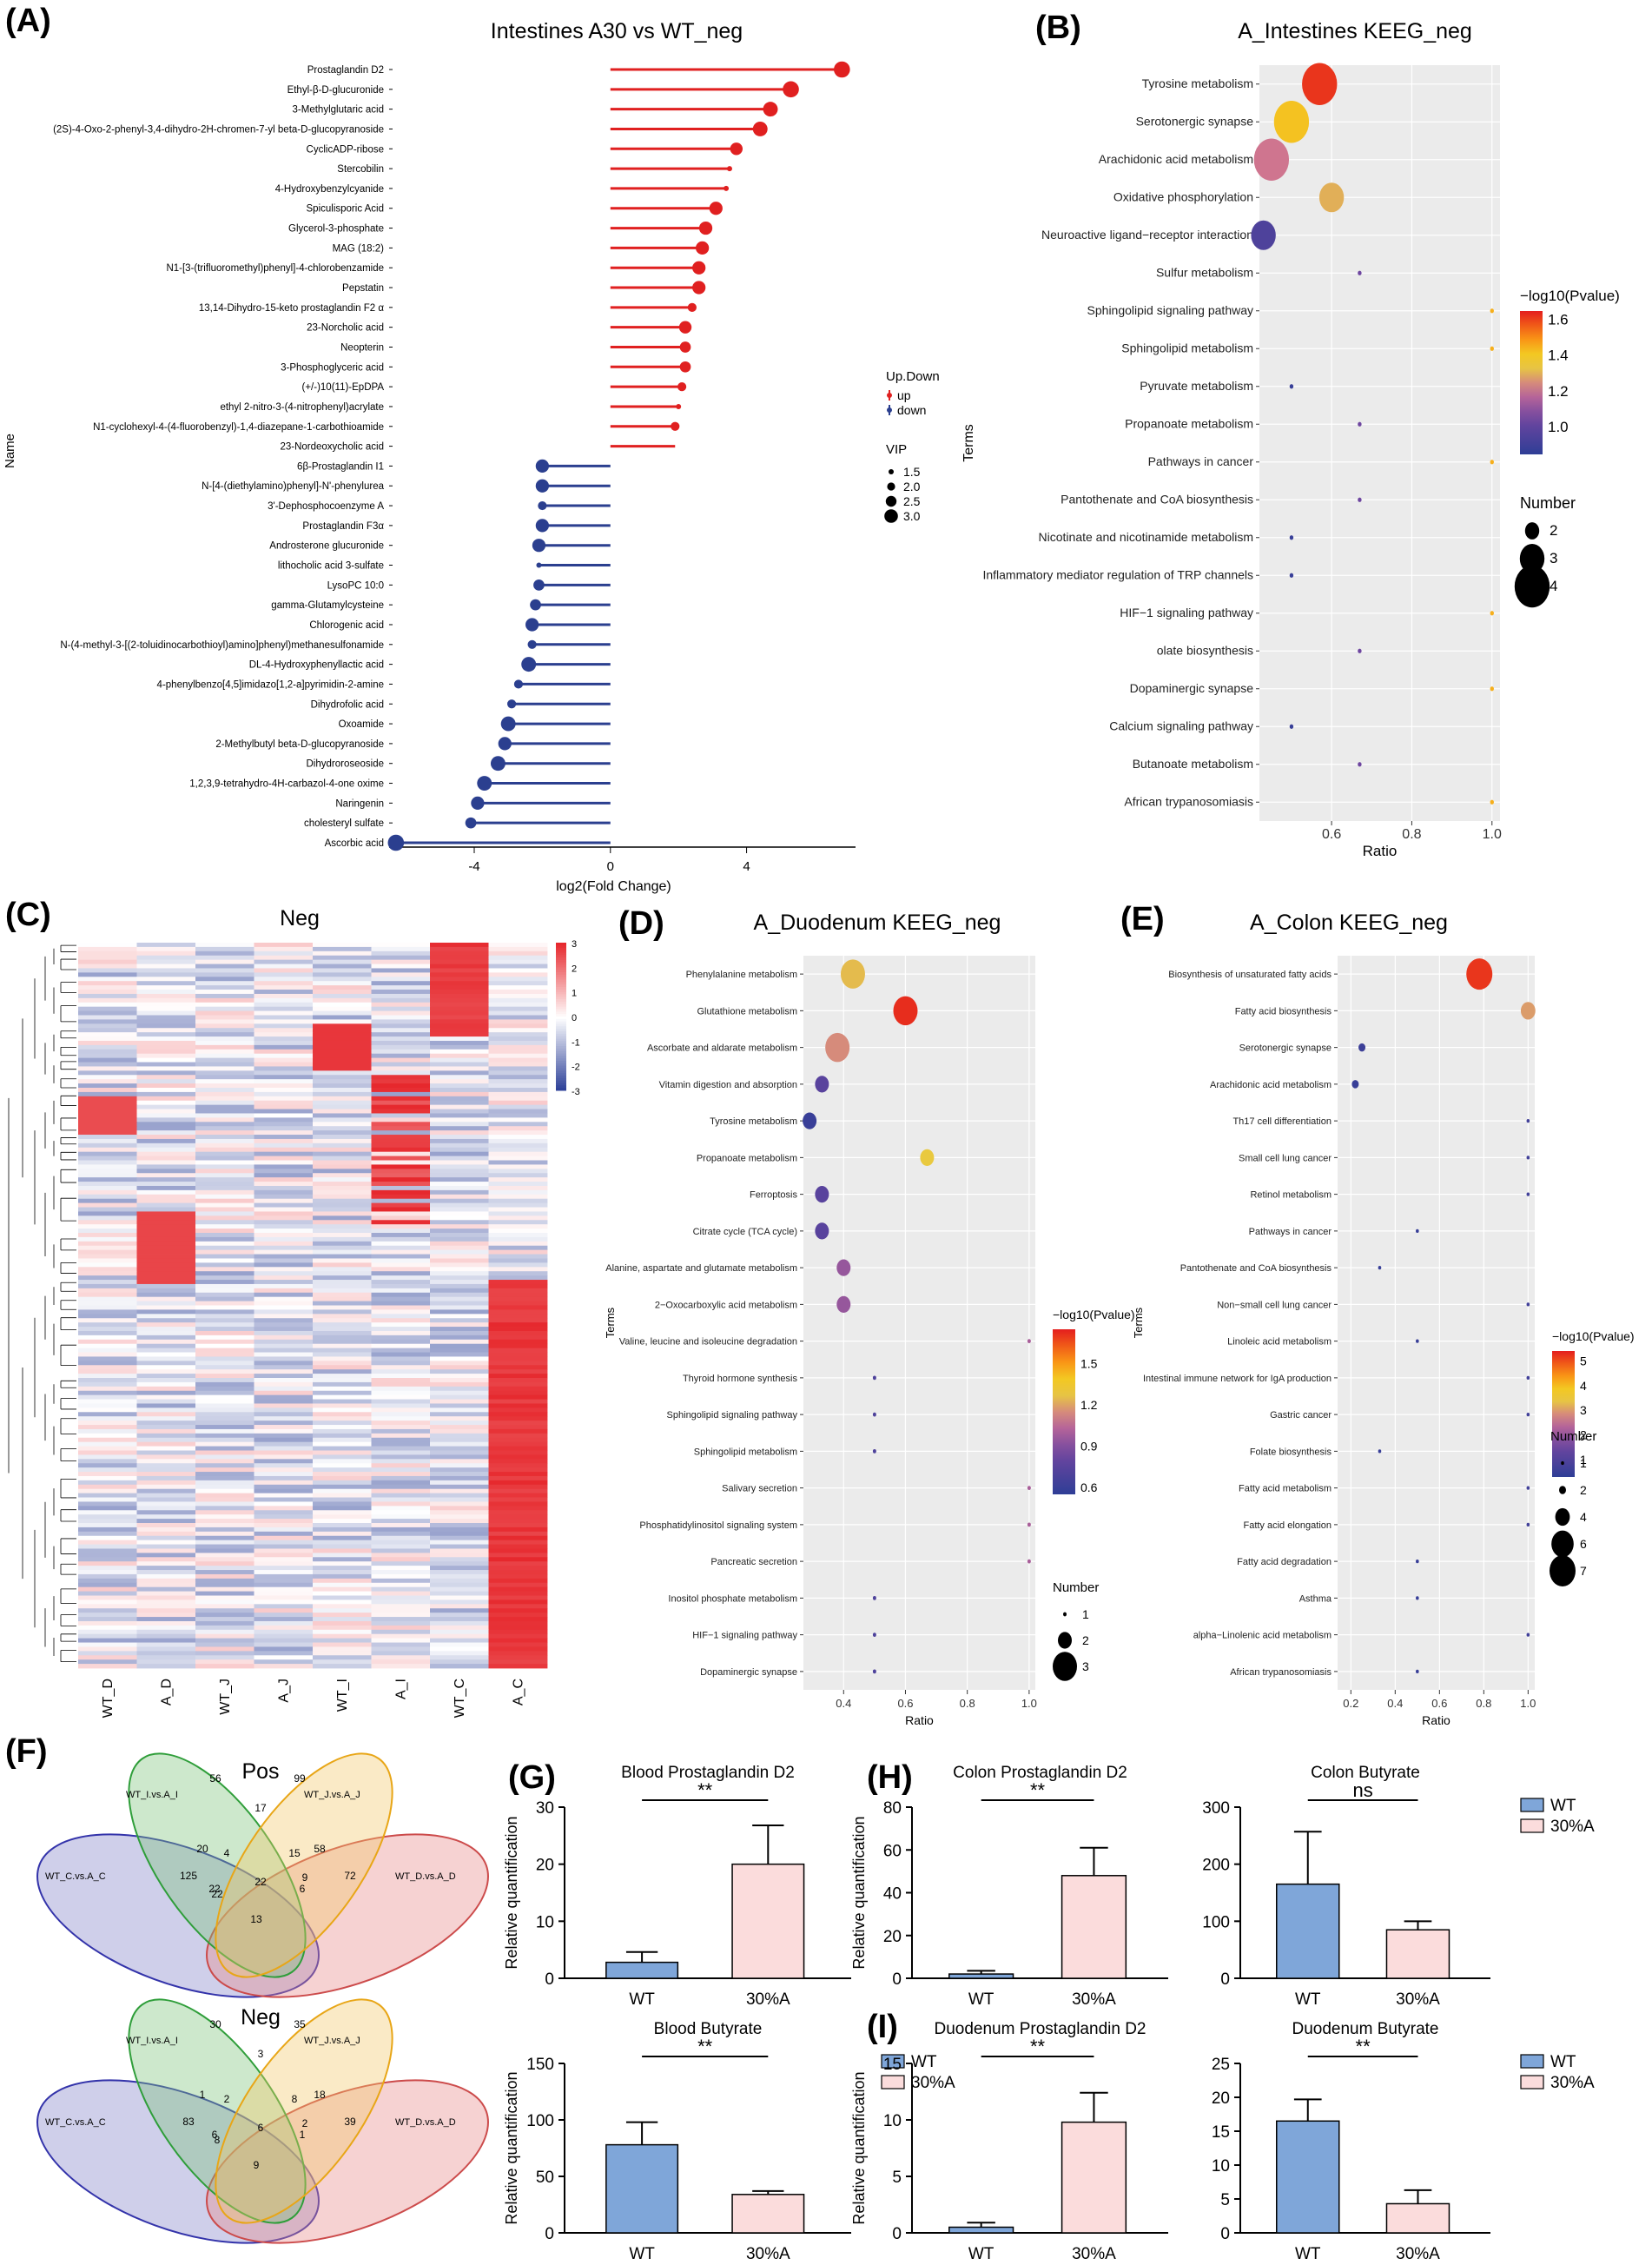 This screenshot has width=1652, height=2265. I want to click on venn-count: 56, so click(215, 1778).